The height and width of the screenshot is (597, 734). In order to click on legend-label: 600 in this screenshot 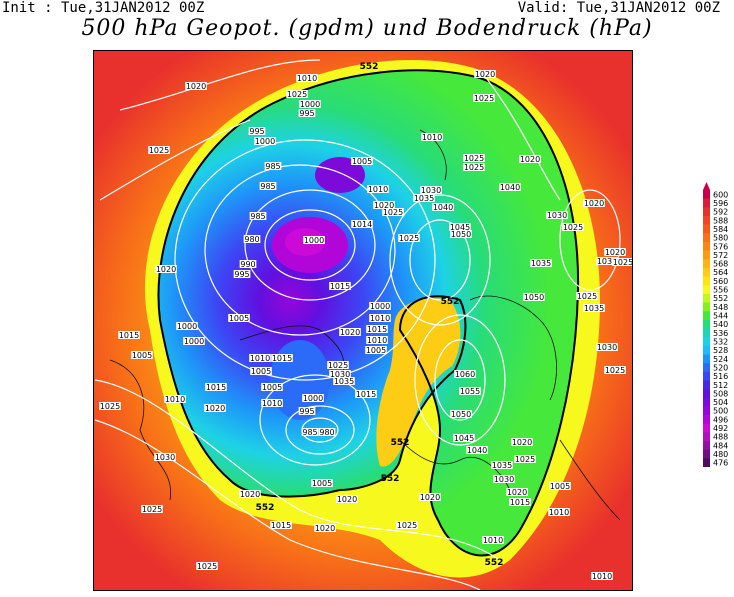, I will do `click(720, 194)`.